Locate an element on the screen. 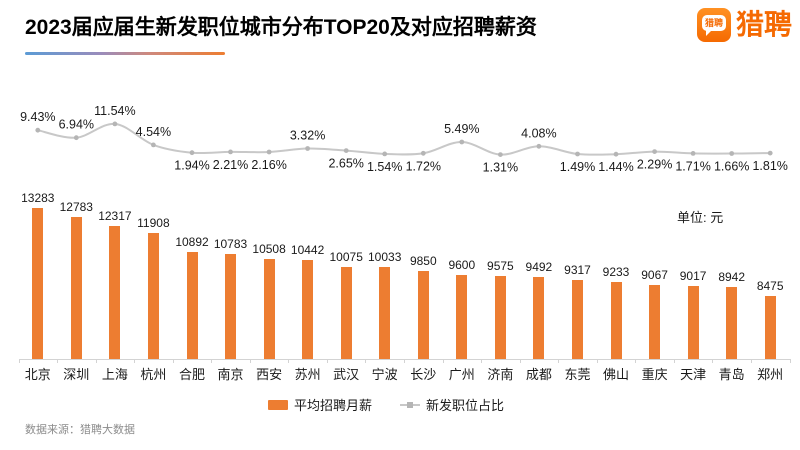  bar-青岛 is located at coordinates (732, 323).